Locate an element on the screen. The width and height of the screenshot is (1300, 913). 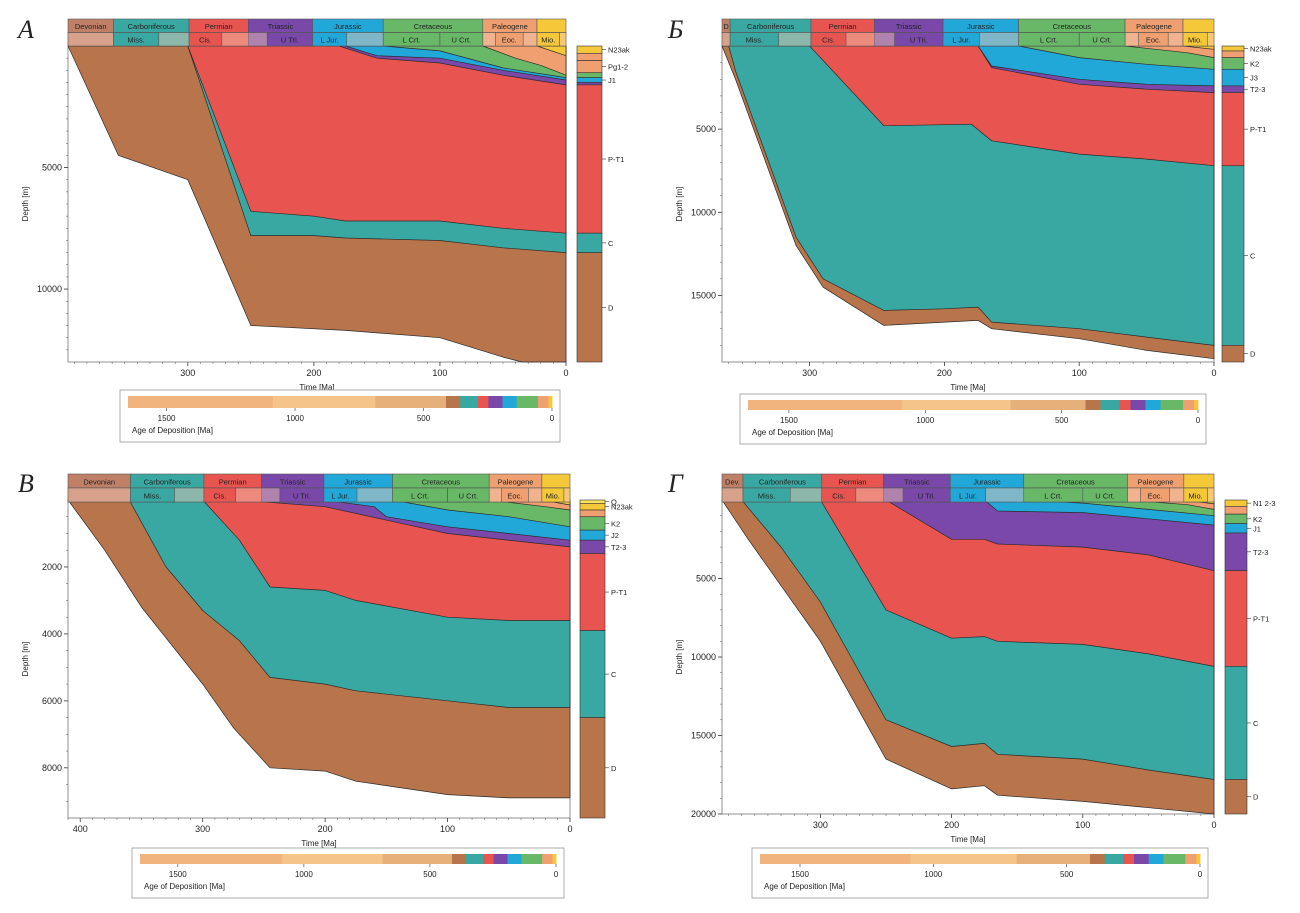
epoch-label: U Crt. is located at coordinates (462, 40).